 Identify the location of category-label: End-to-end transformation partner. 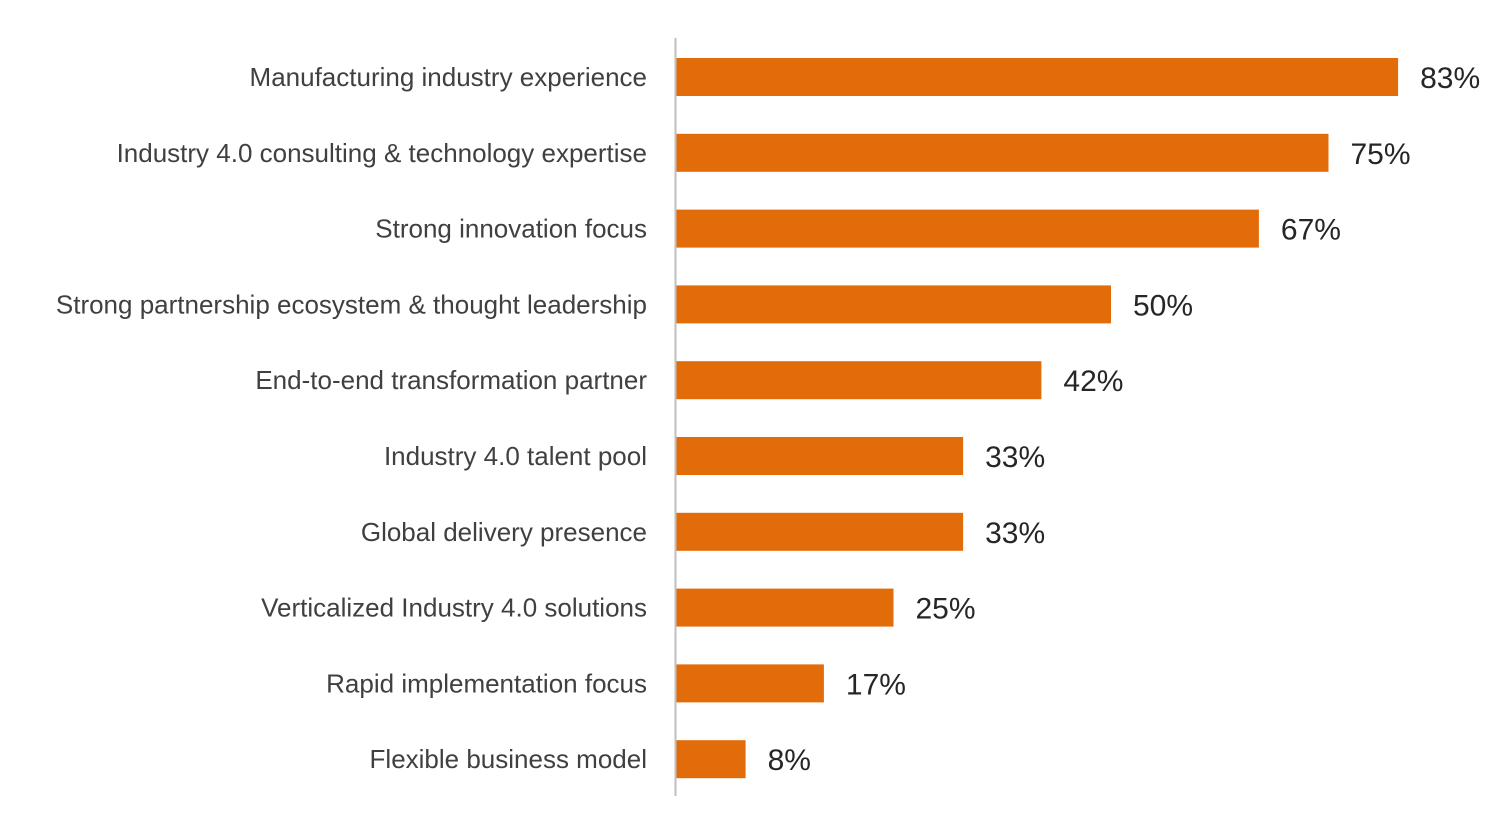
(451, 380).